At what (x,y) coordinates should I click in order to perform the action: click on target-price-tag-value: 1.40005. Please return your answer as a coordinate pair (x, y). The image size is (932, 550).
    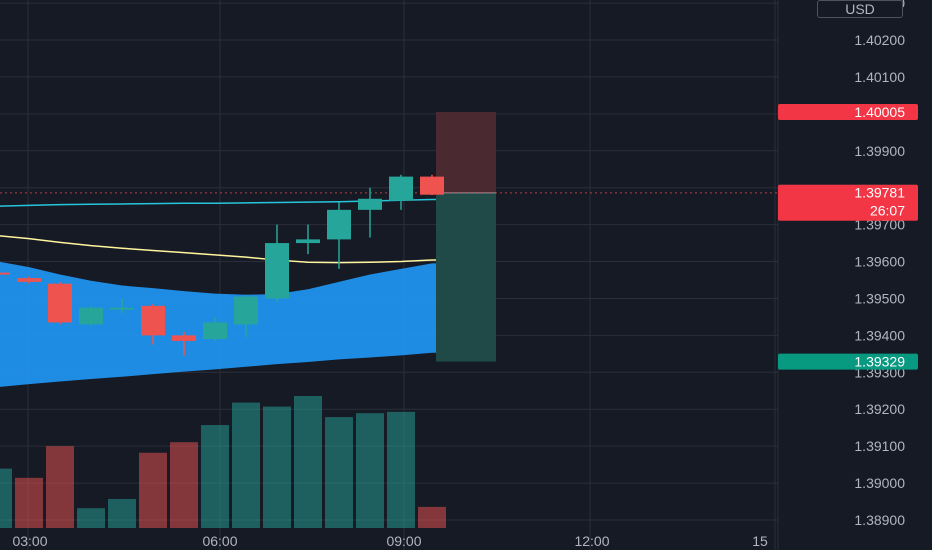
    Looking at the image, I should click on (879, 112).